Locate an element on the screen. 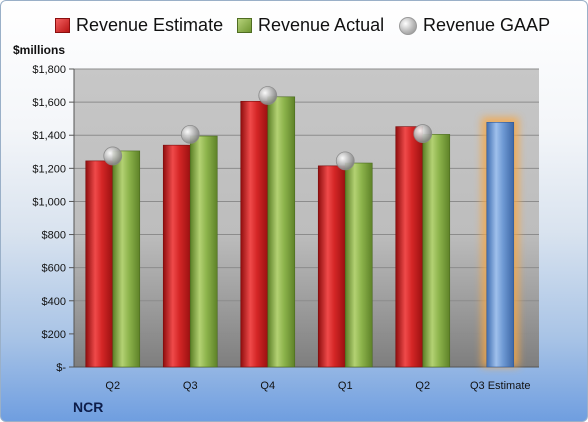 Image resolution: width=588 pixels, height=422 pixels. legend-label-actual: Revenue Actual is located at coordinates (321, 25).